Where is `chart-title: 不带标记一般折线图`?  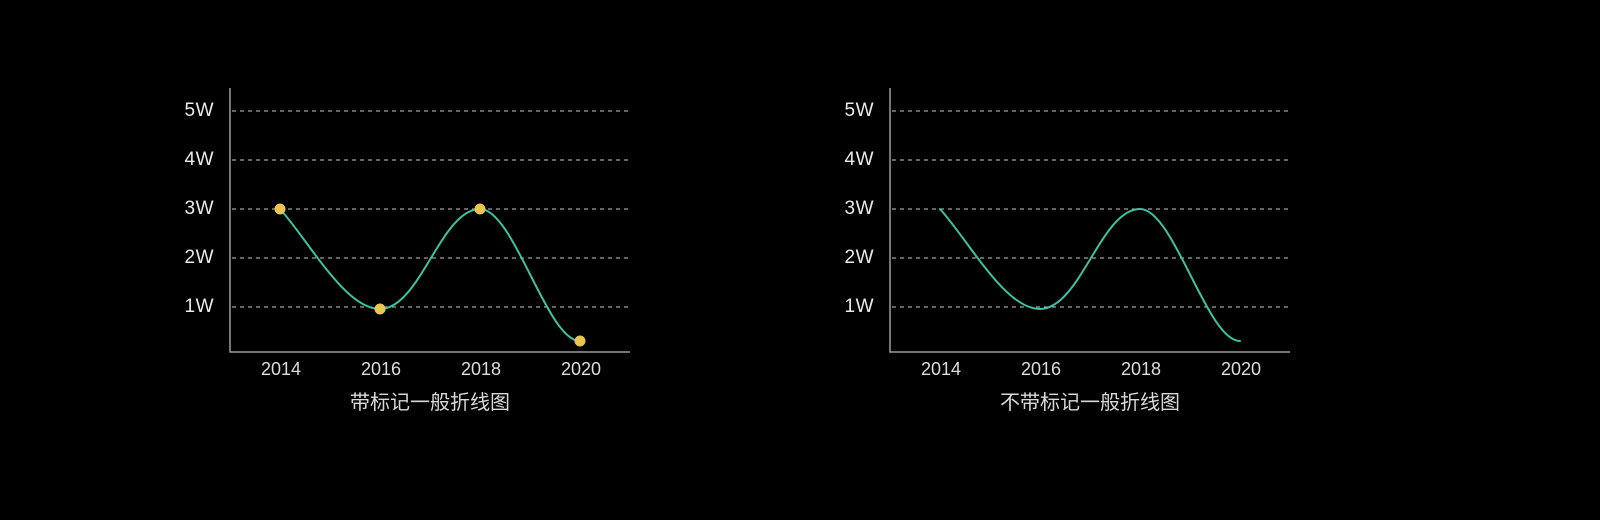
chart-title: 不带标记一般折线图 is located at coordinates (1090, 403).